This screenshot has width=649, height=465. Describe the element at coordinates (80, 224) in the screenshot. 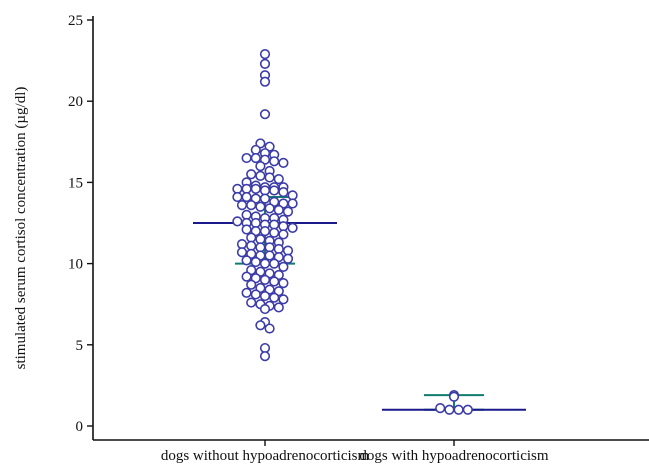

I see `y-ticks: 0 5 10 15 20 25` at that location.